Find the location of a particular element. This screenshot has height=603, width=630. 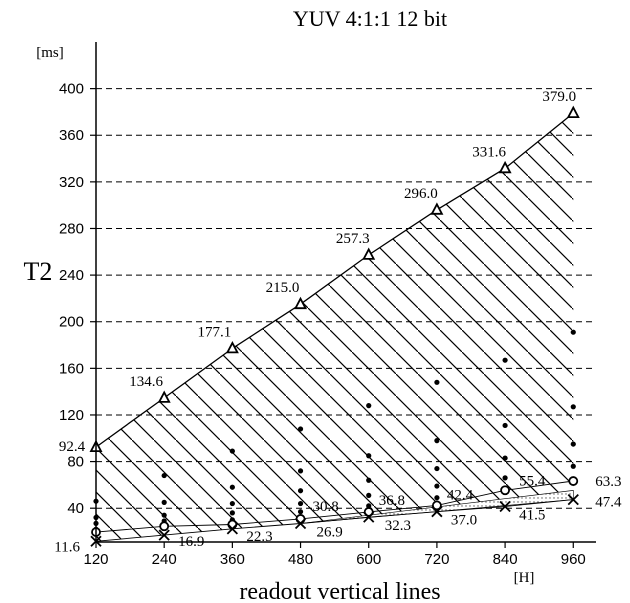

triangle-value-label: 92.4 is located at coordinates (72, 447).